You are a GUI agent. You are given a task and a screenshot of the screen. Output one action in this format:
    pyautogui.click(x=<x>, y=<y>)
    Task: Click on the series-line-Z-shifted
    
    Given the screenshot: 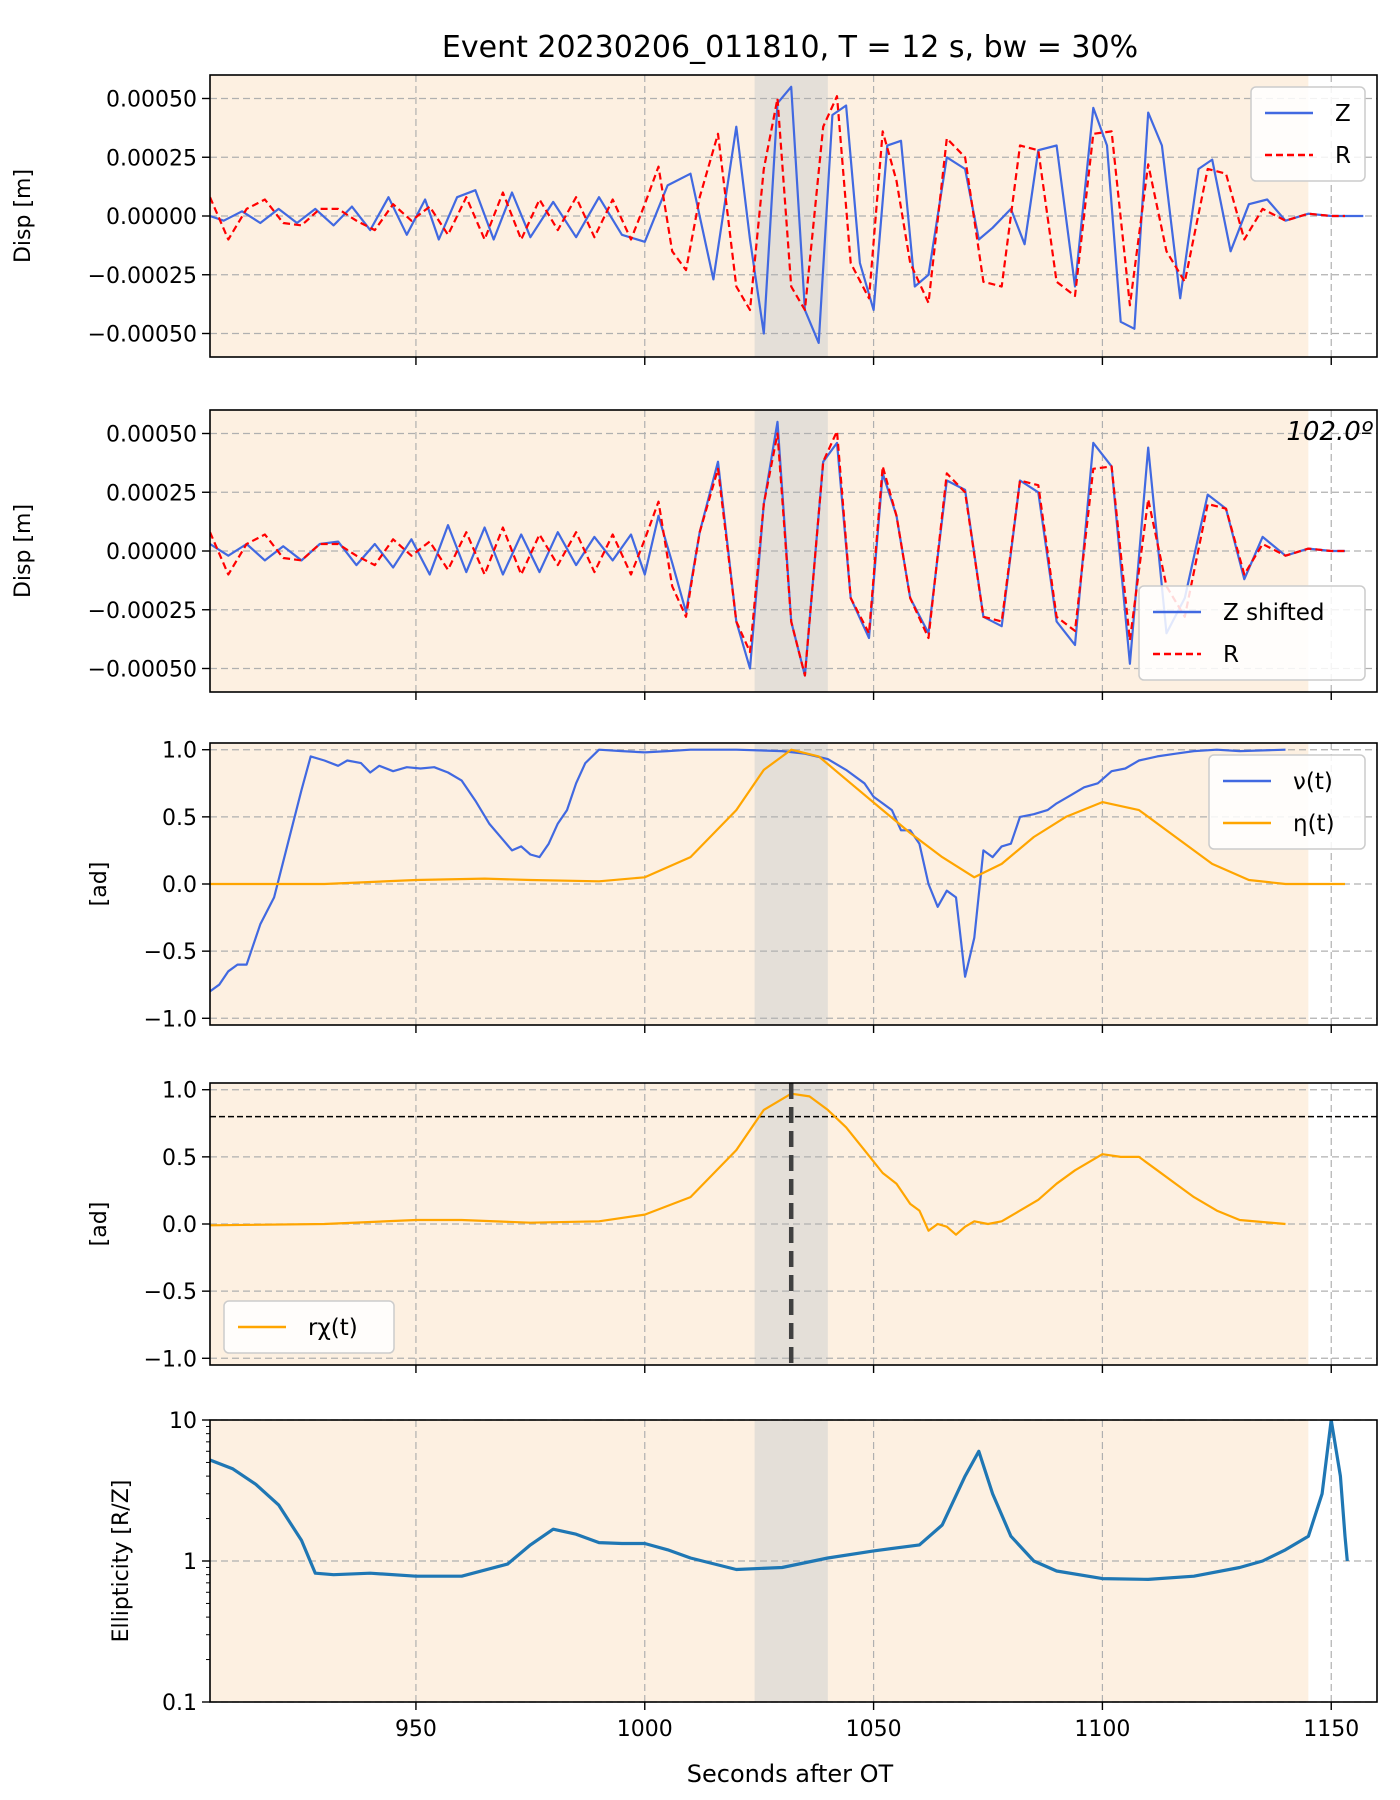 What is the action you would take?
    pyautogui.click(x=777, y=548)
    